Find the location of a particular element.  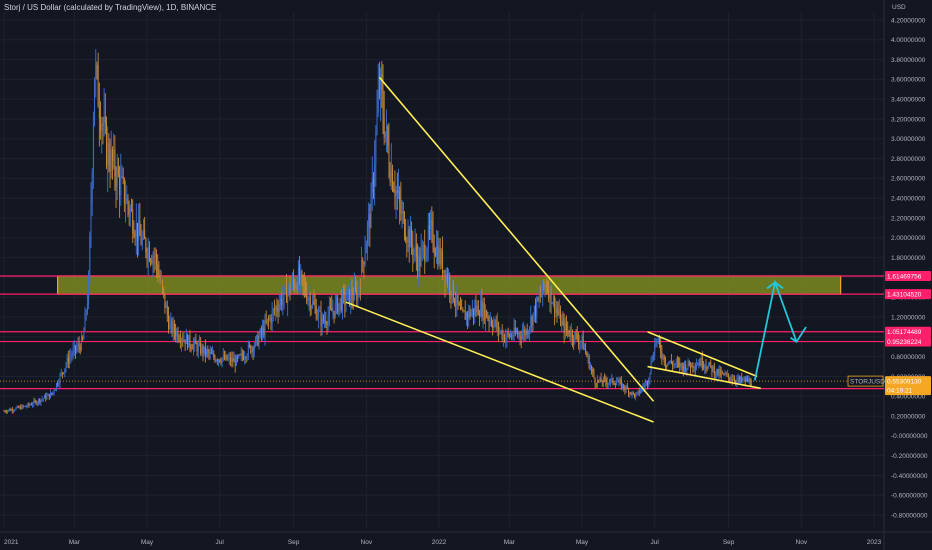

x-tick-label: May is located at coordinates (582, 542).